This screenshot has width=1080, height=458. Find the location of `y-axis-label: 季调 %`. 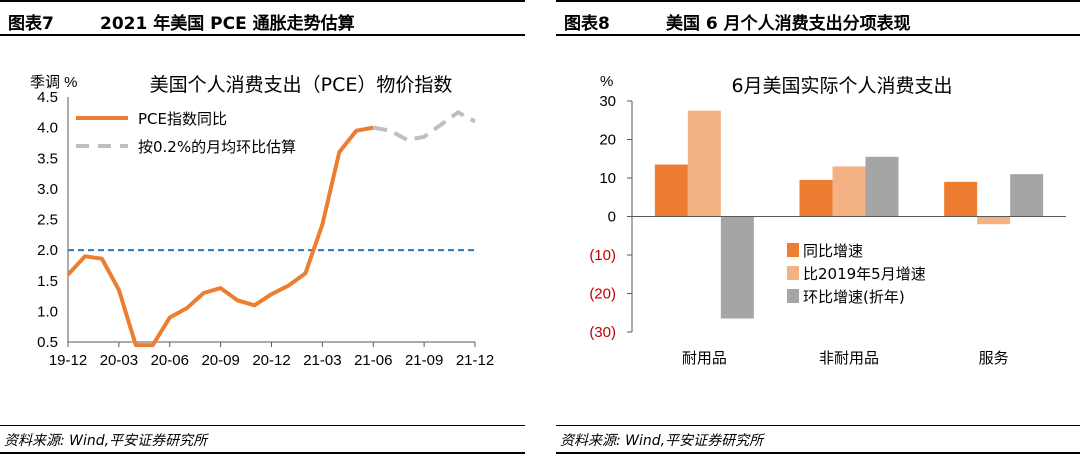

y-axis-label: 季调 % is located at coordinates (54, 82).